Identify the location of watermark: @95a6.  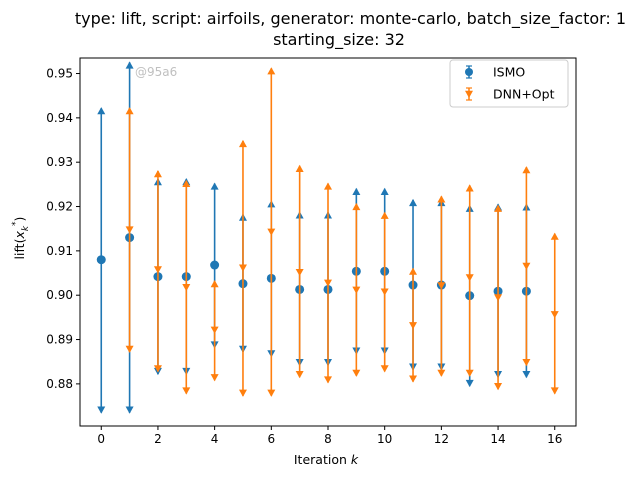
(156, 72).